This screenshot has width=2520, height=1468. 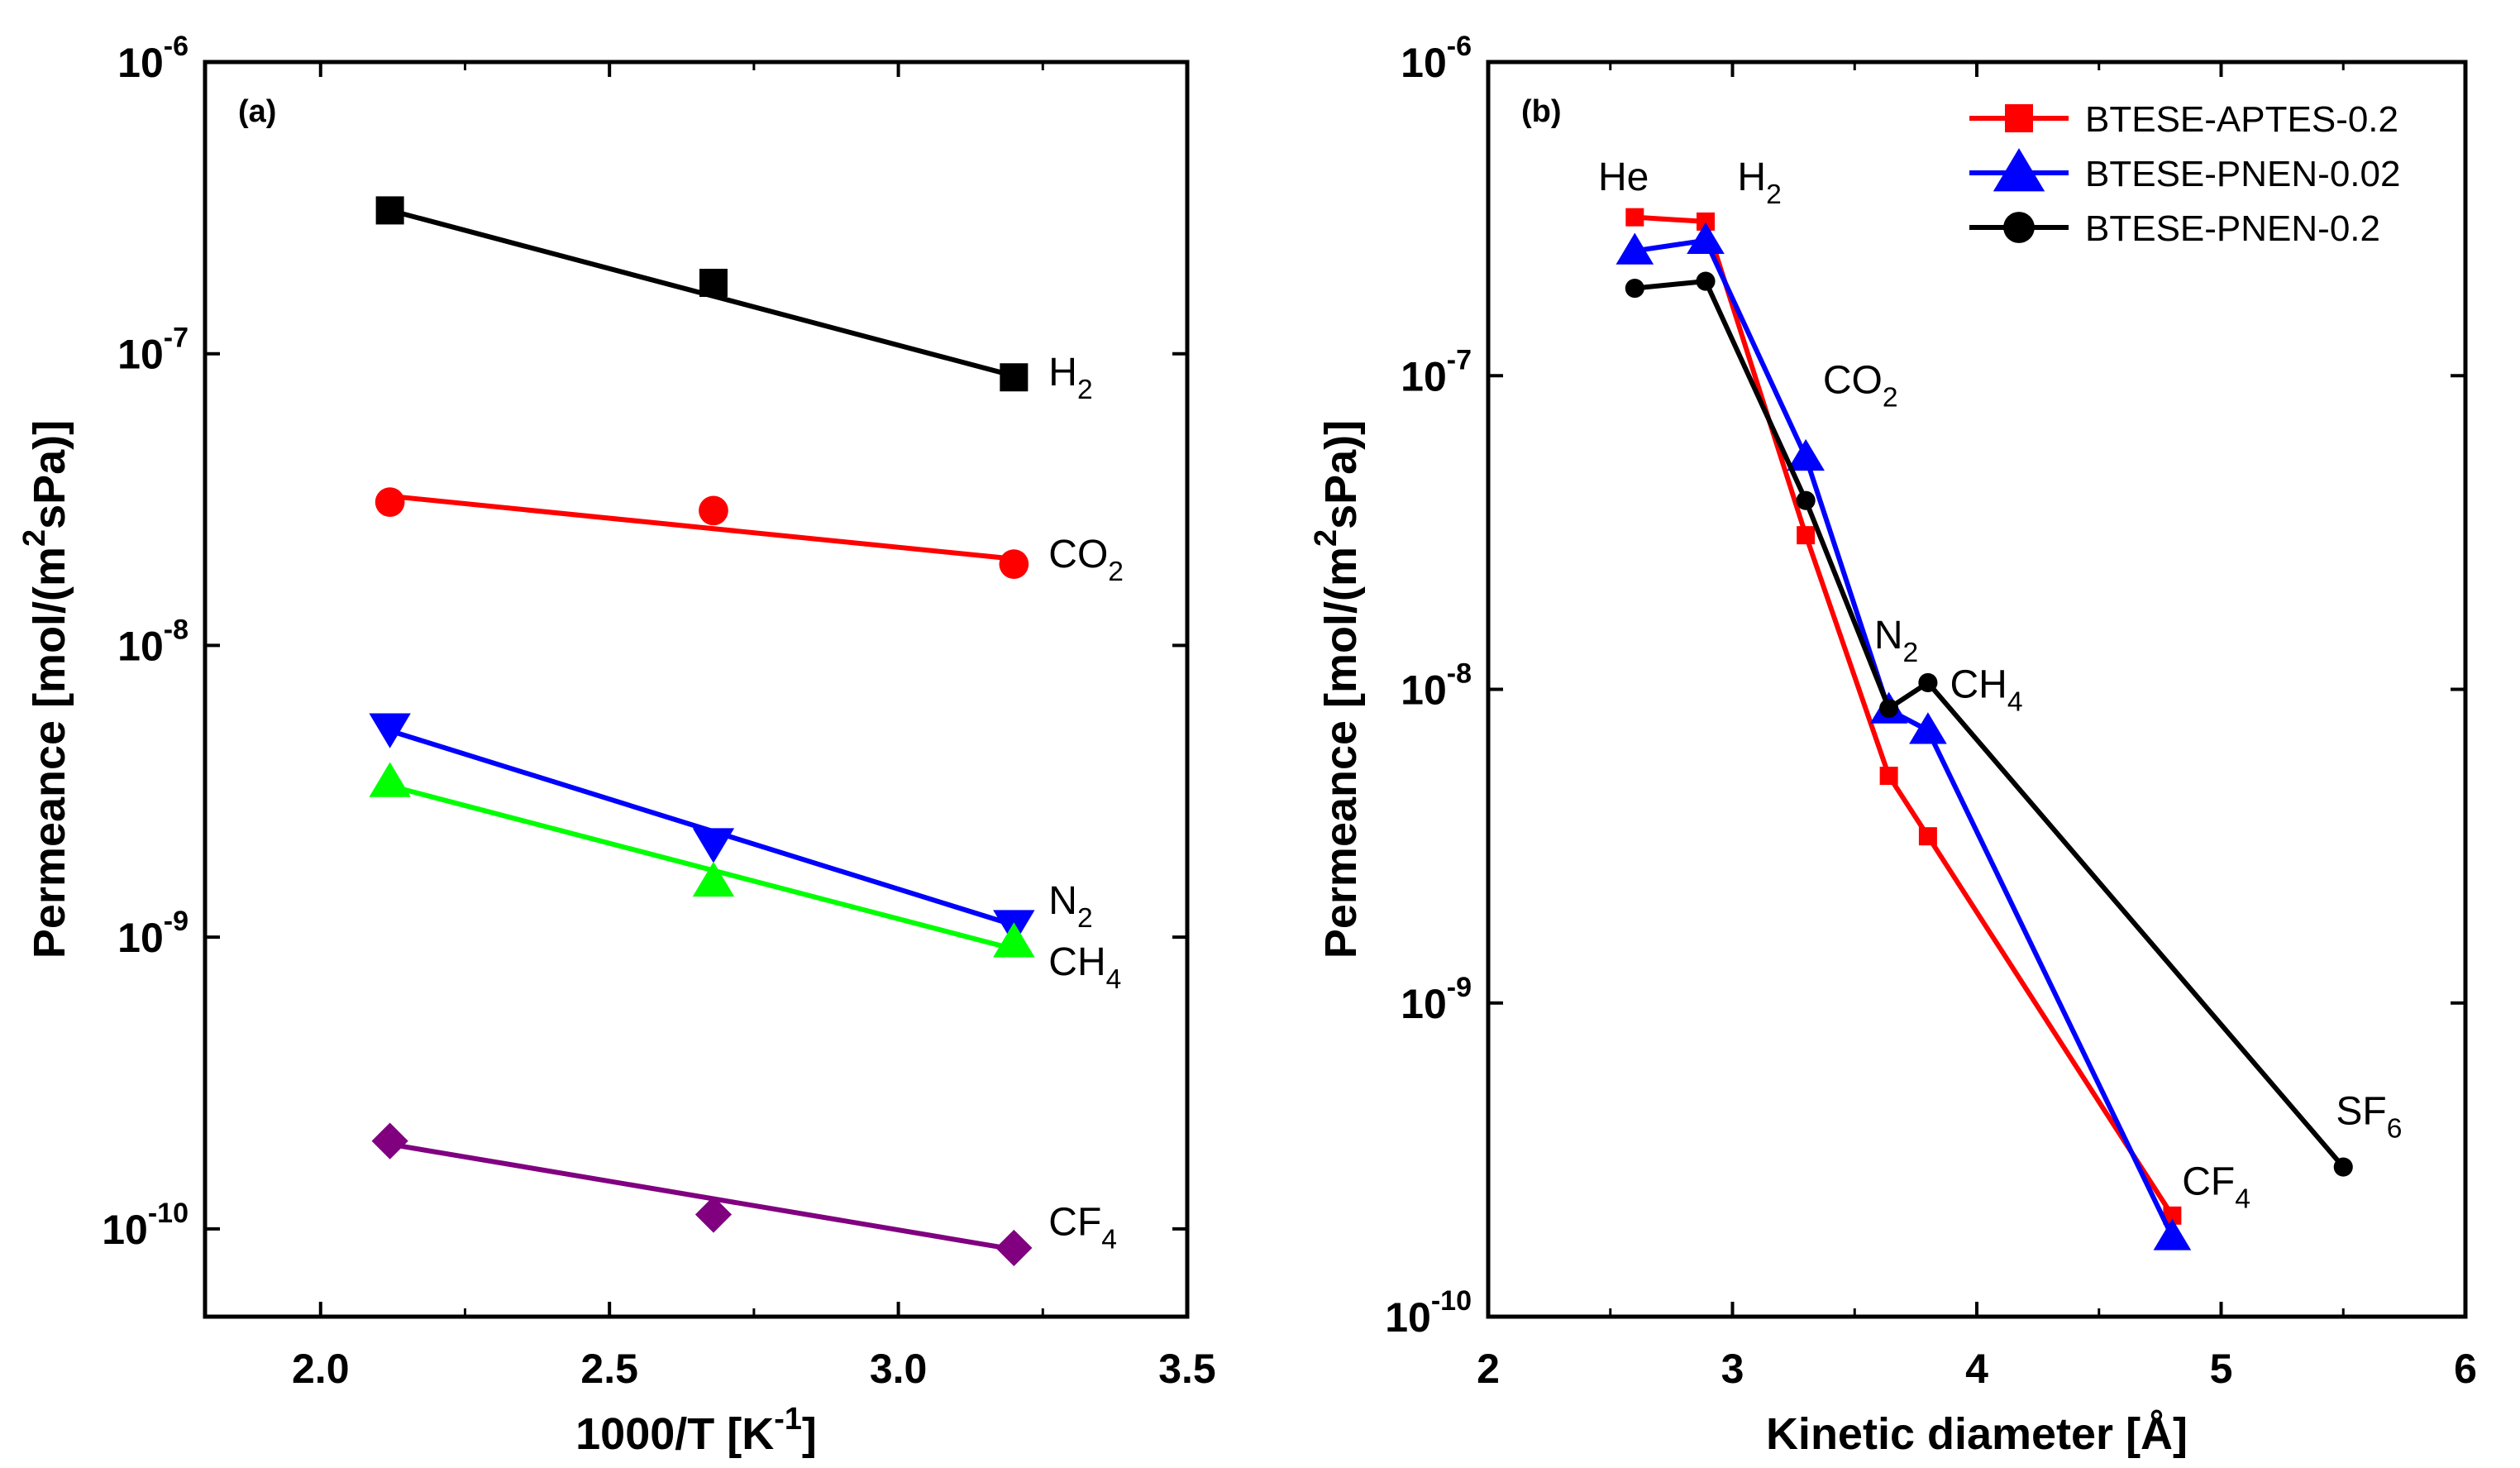 What do you see at coordinates (1977, 1434) in the screenshot?
I see `x-axis-title-part: Kinetic diameter [Å]` at bounding box center [1977, 1434].